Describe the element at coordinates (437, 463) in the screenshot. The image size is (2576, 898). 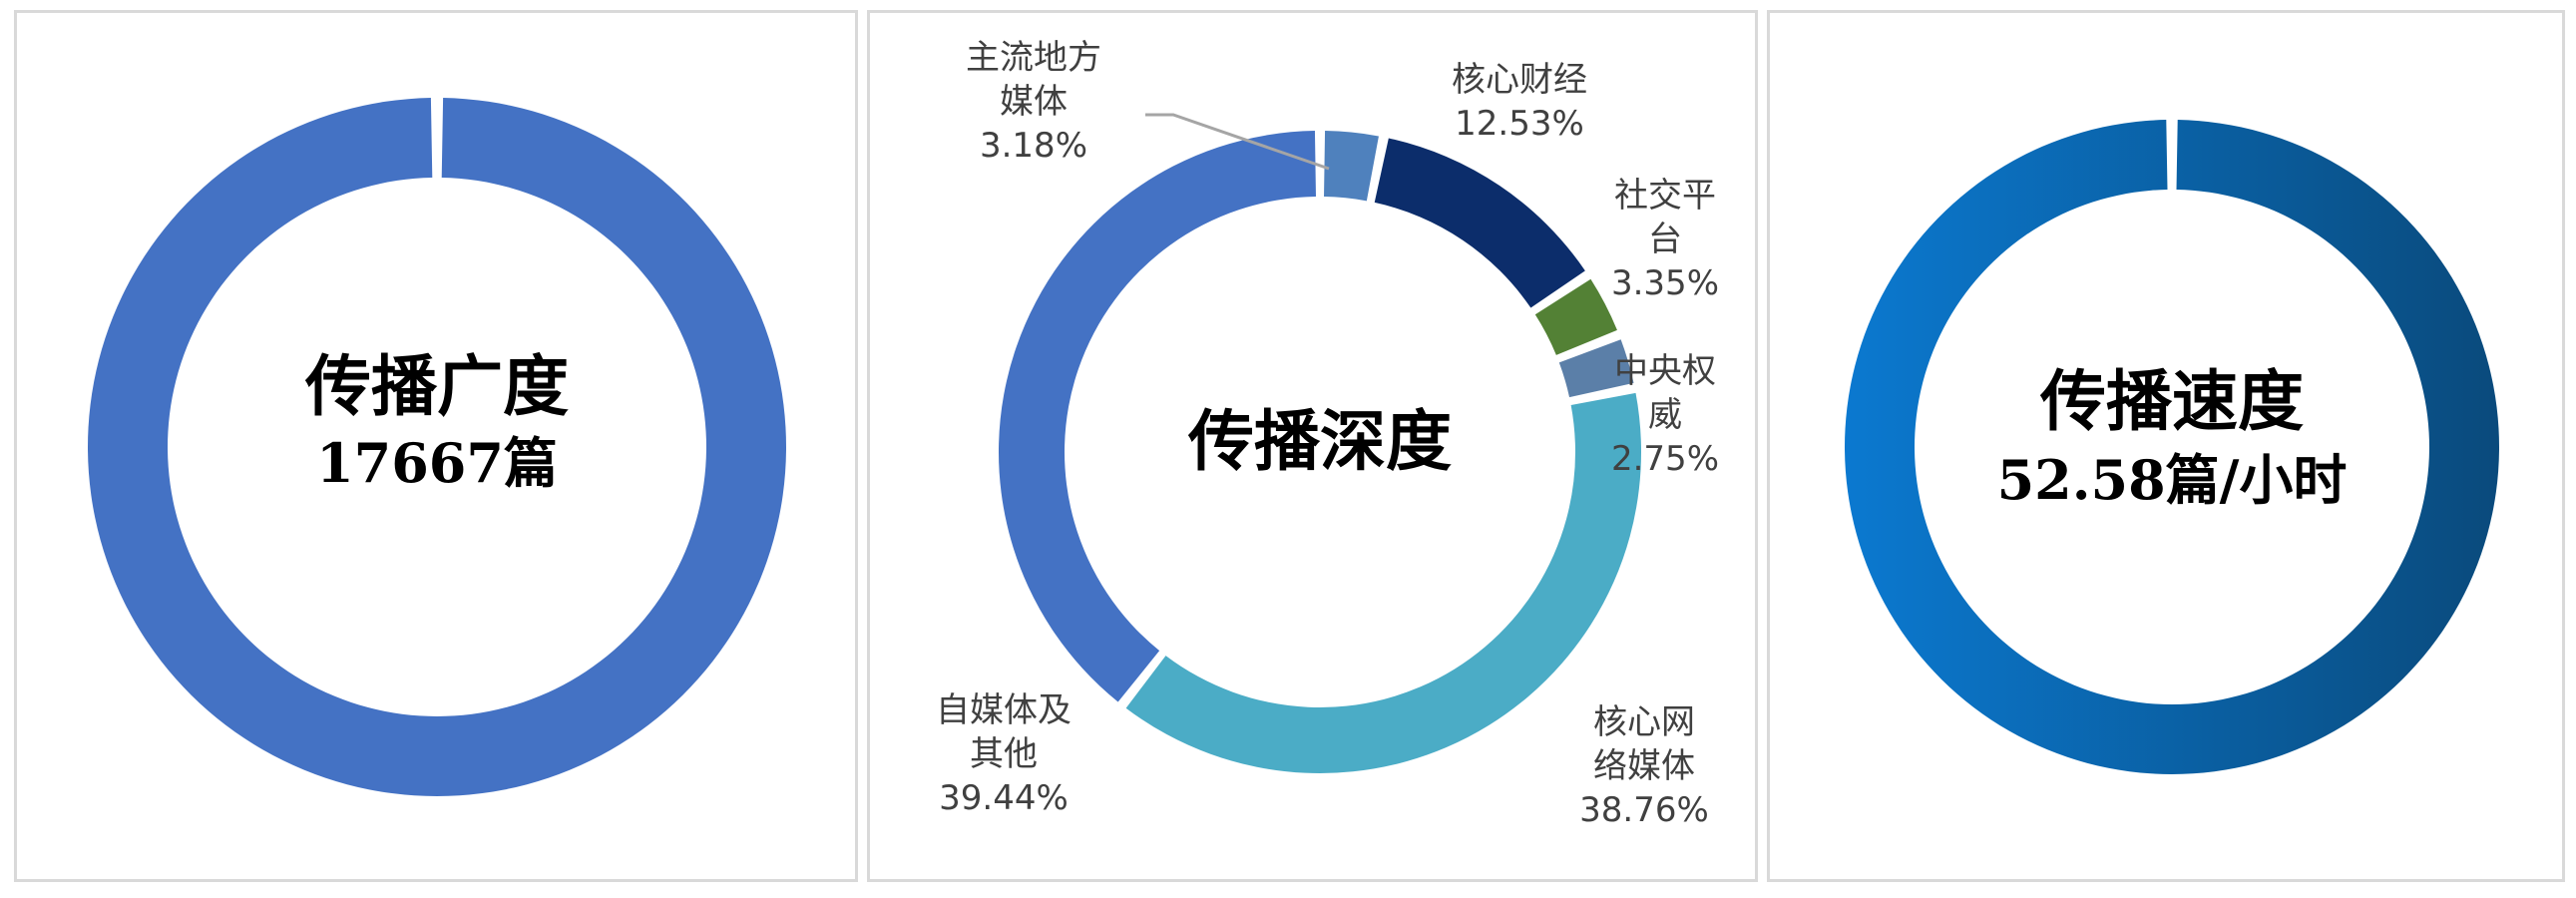
I see `breadth-value: 17667篇` at that location.